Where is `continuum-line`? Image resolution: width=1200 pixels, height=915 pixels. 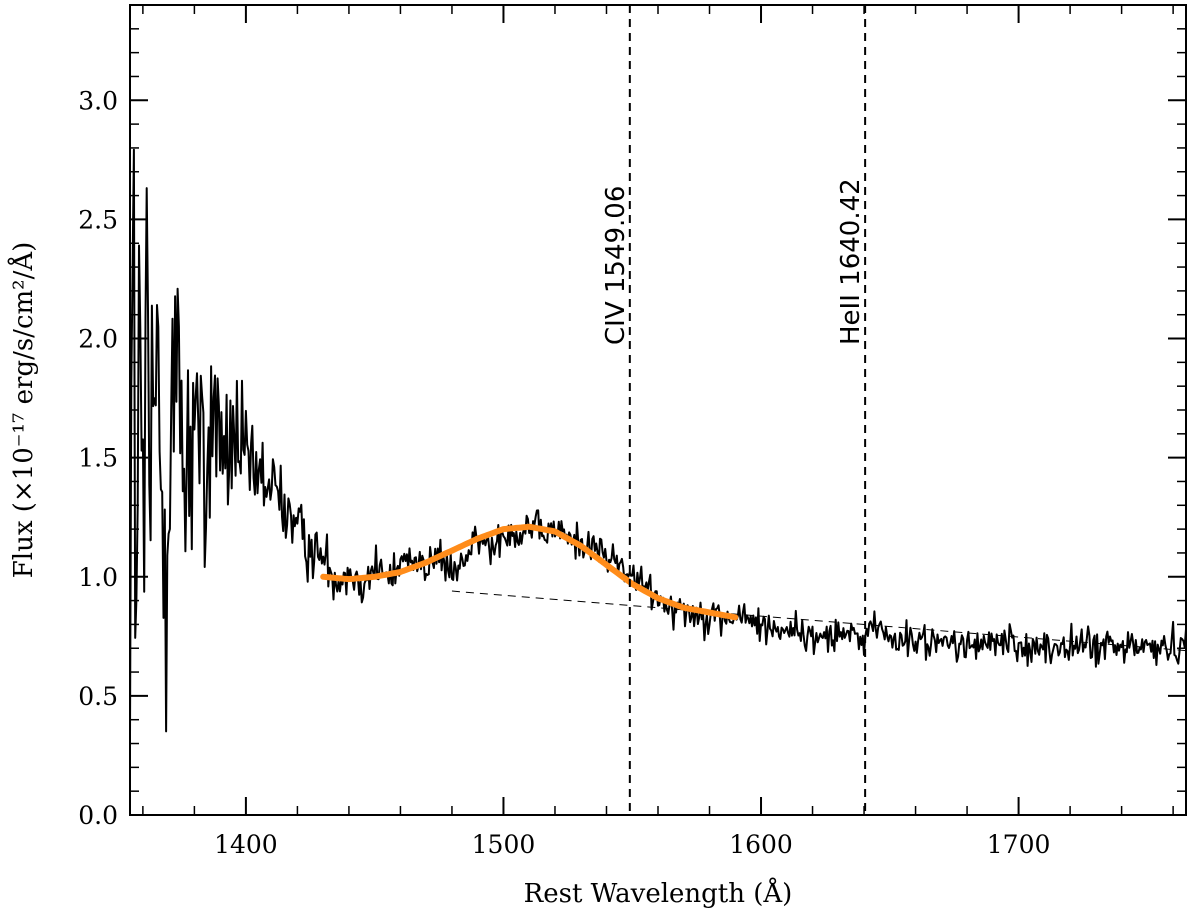
continuum-line is located at coordinates (818, 621).